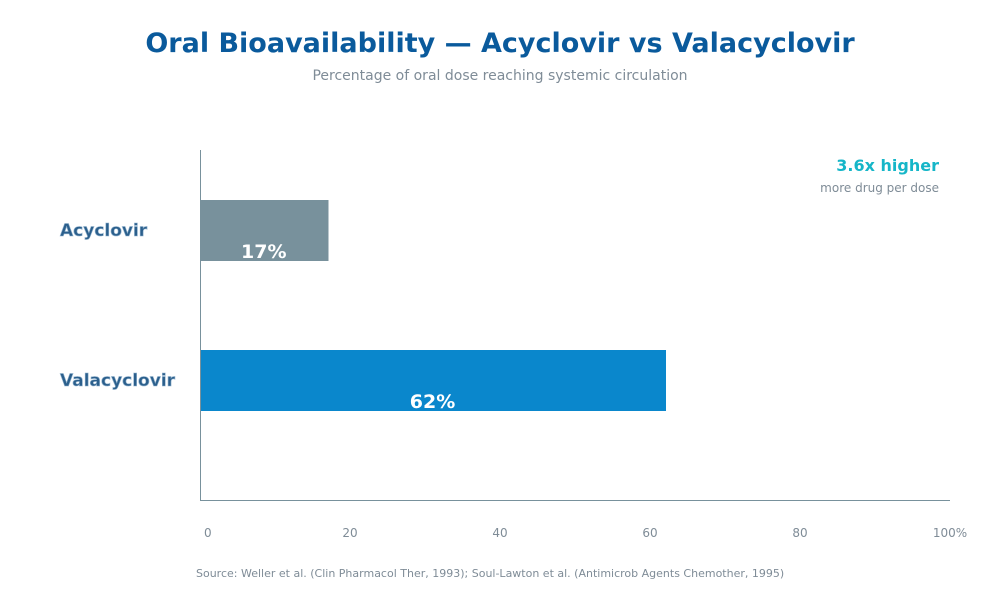 This screenshot has height=600, width=1000. What do you see at coordinates (950, 533) in the screenshot?
I see `x-tick-label: 100%` at bounding box center [950, 533].